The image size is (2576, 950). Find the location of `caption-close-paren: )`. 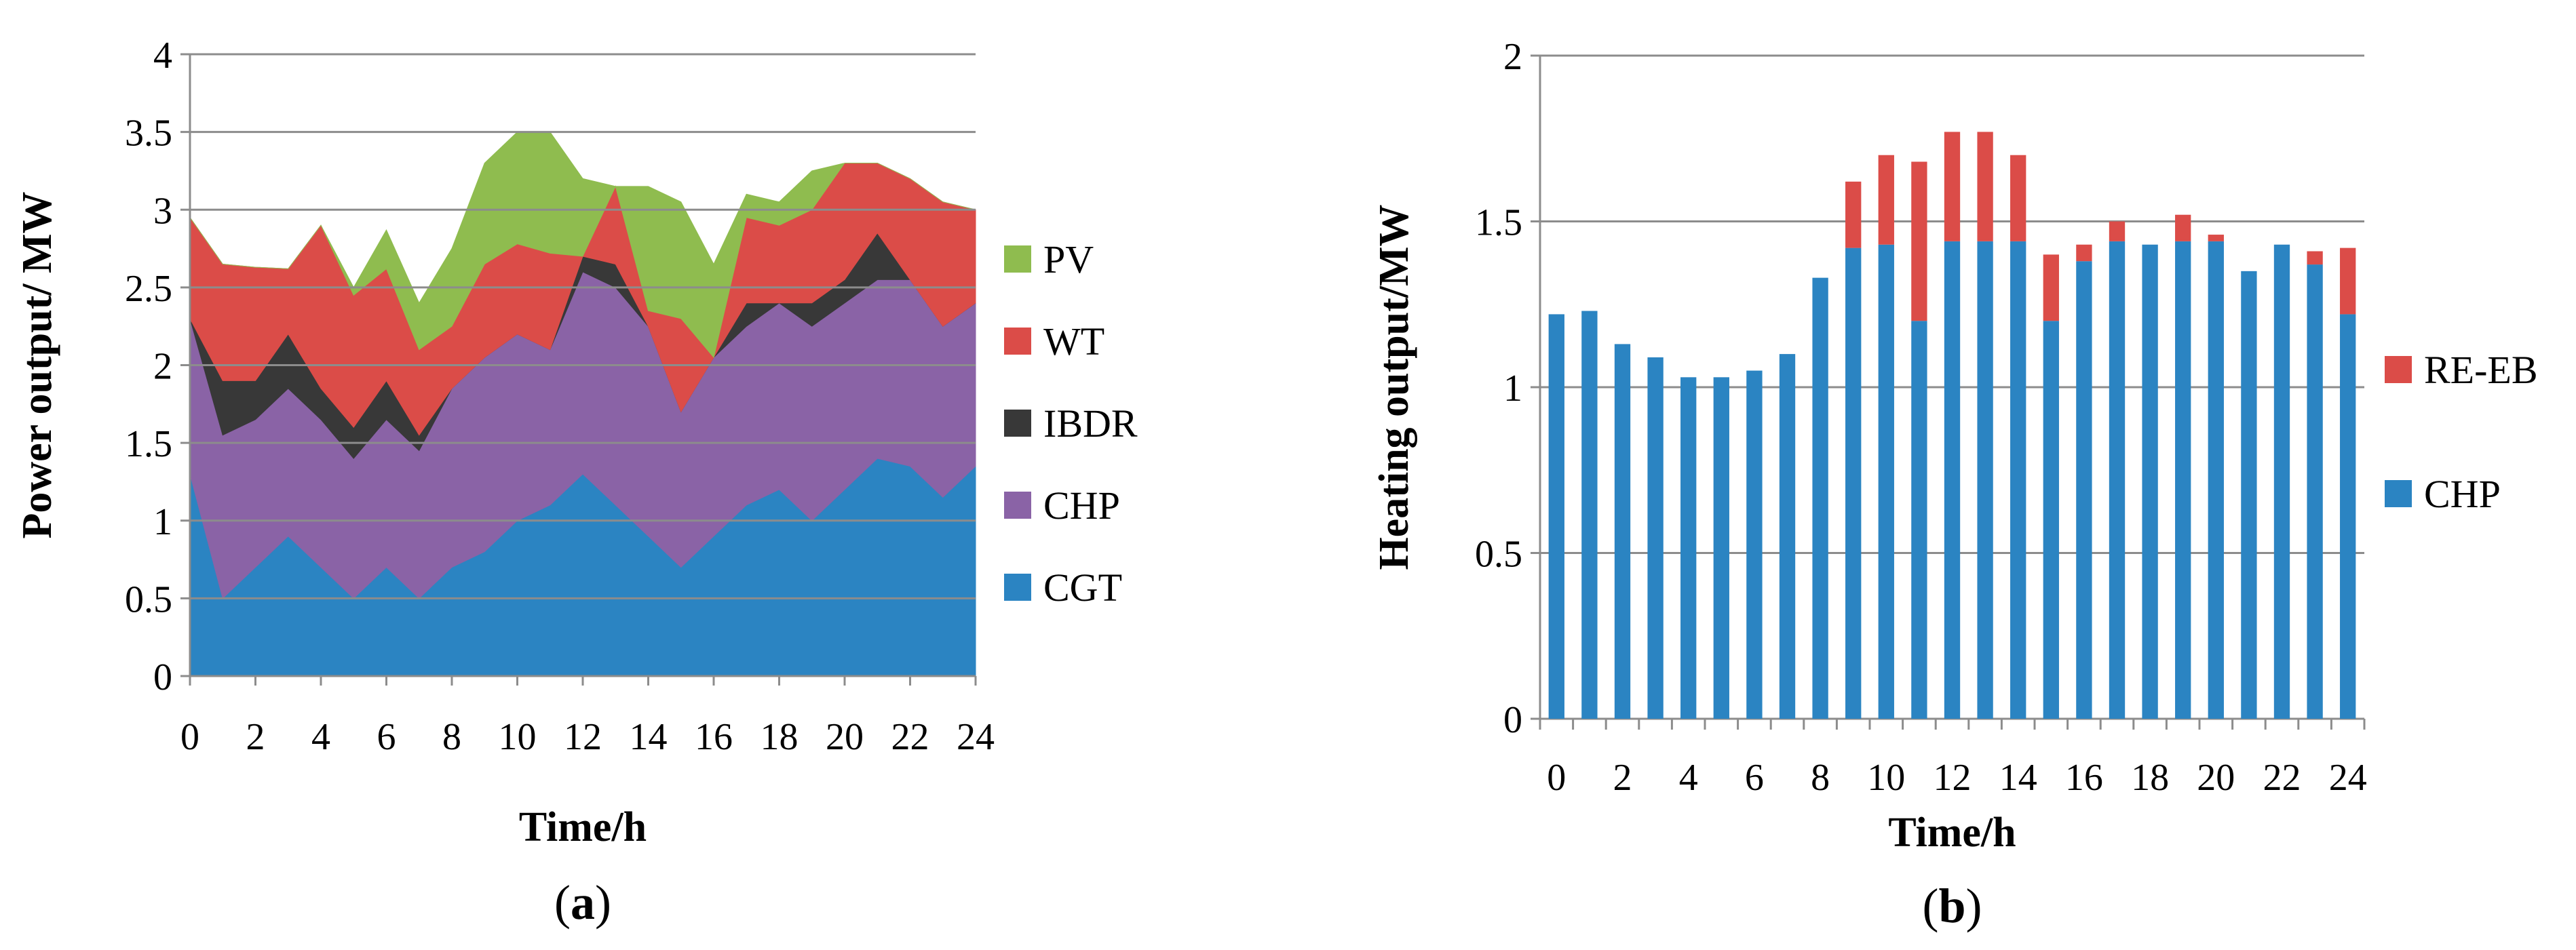

caption-close-paren: ) is located at coordinates (603, 902).